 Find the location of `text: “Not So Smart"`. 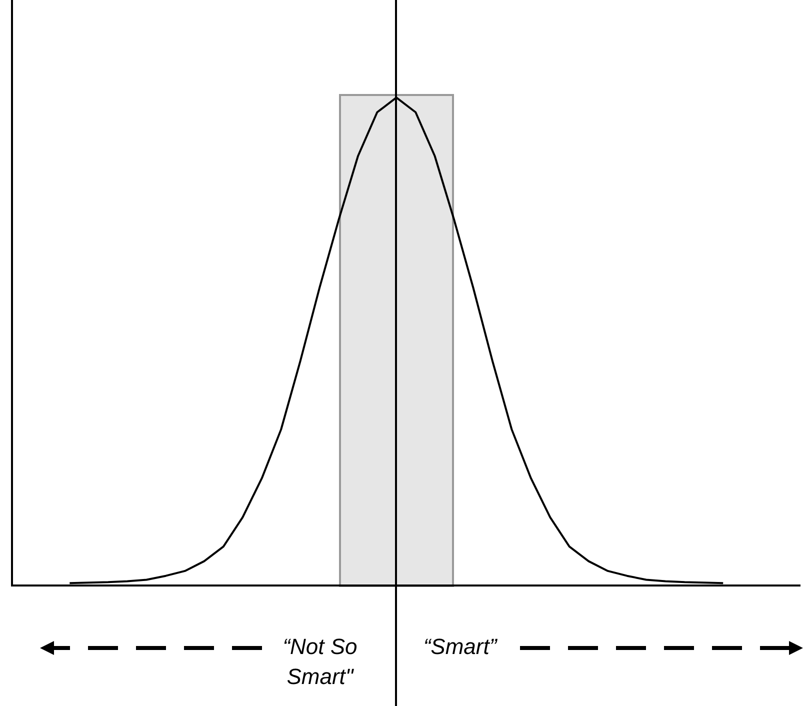

text: “Not So Smart" is located at coordinates (320, 662).